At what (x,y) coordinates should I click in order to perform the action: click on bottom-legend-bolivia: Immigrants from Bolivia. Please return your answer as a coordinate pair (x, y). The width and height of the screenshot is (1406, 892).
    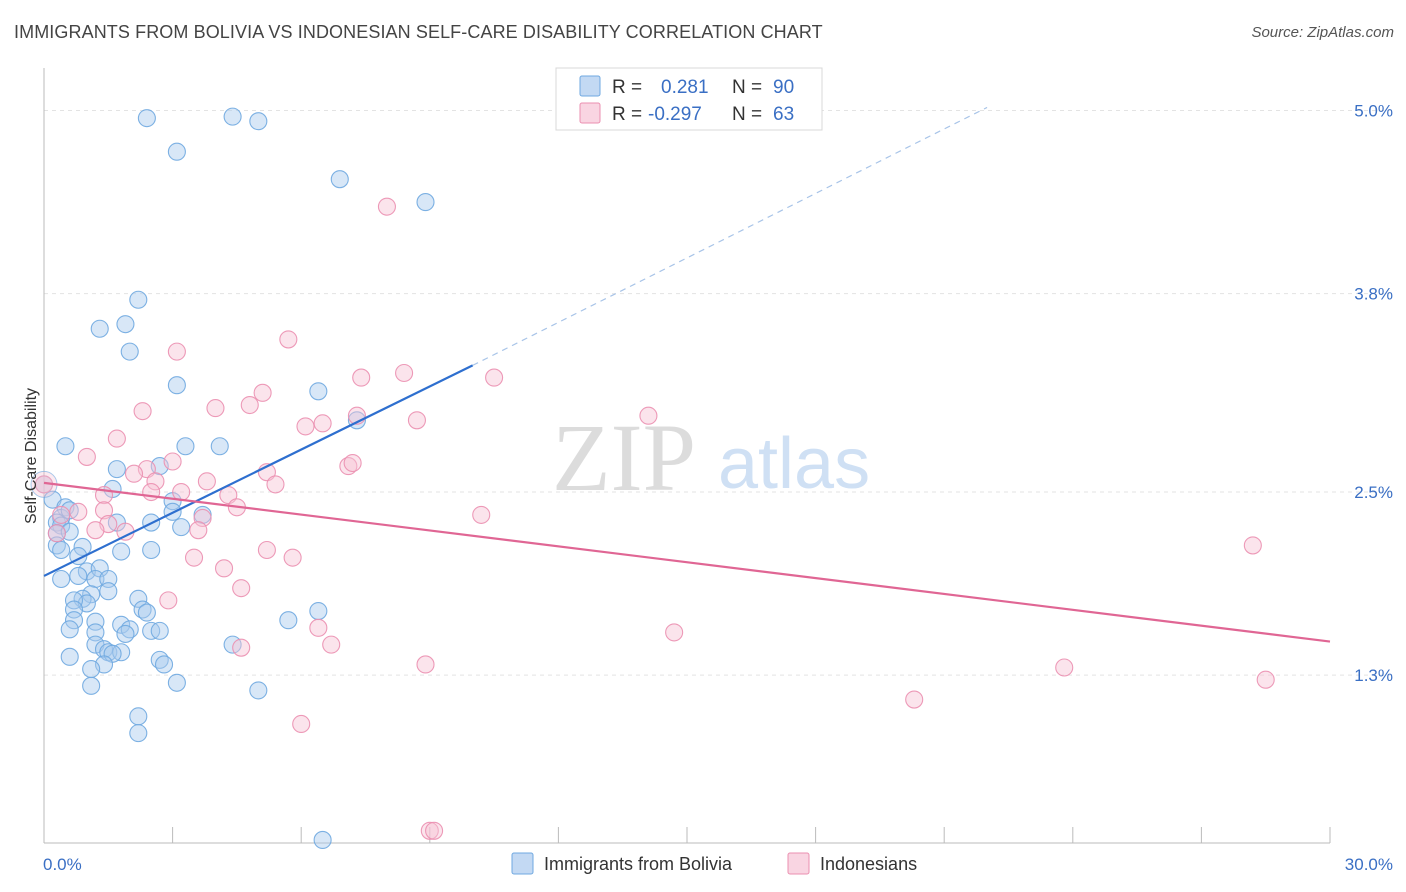
    Looking at the image, I should click on (638, 864).